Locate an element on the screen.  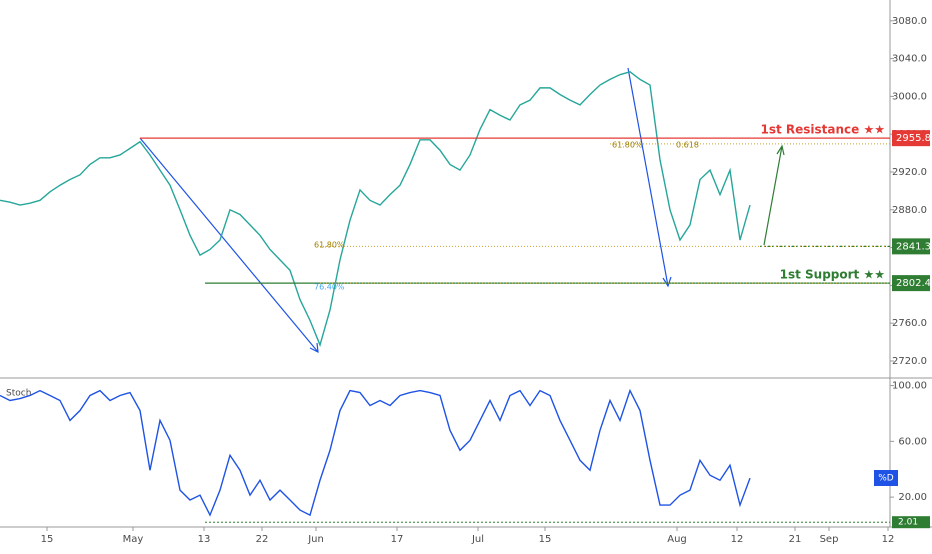
price-tag-label: 2955.8 is located at coordinates (913, 138).